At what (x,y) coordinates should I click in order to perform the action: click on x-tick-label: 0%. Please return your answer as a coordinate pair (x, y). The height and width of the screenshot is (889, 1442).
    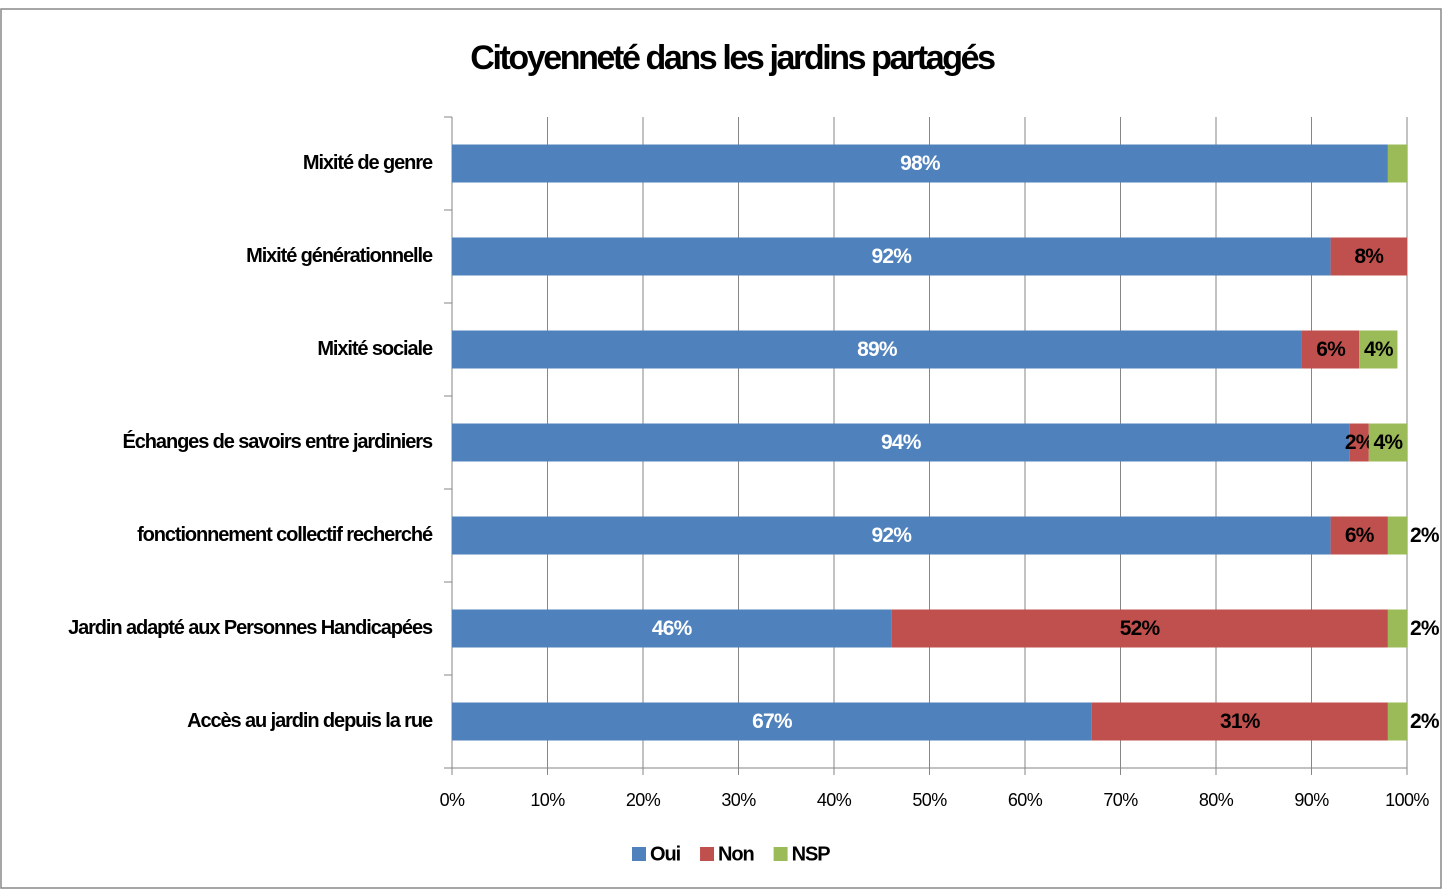
    Looking at the image, I should click on (452, 800).